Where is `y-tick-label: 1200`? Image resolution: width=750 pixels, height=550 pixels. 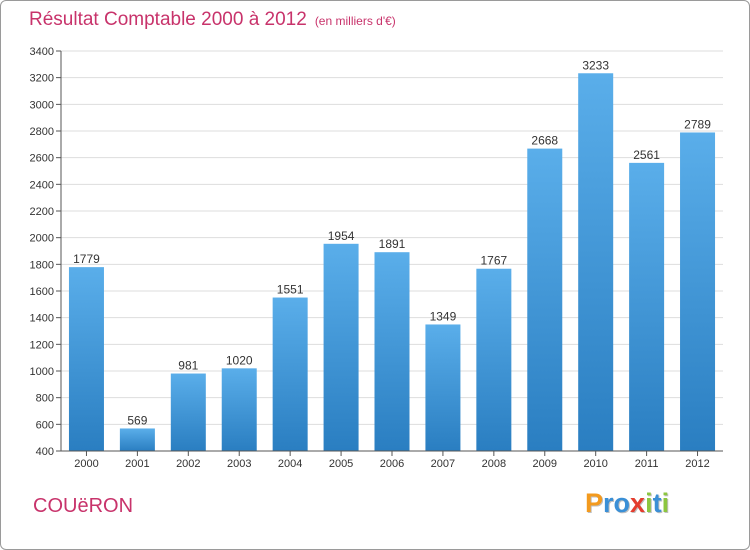
y-tick-label: 1200 is located at coordinates (42, 345).